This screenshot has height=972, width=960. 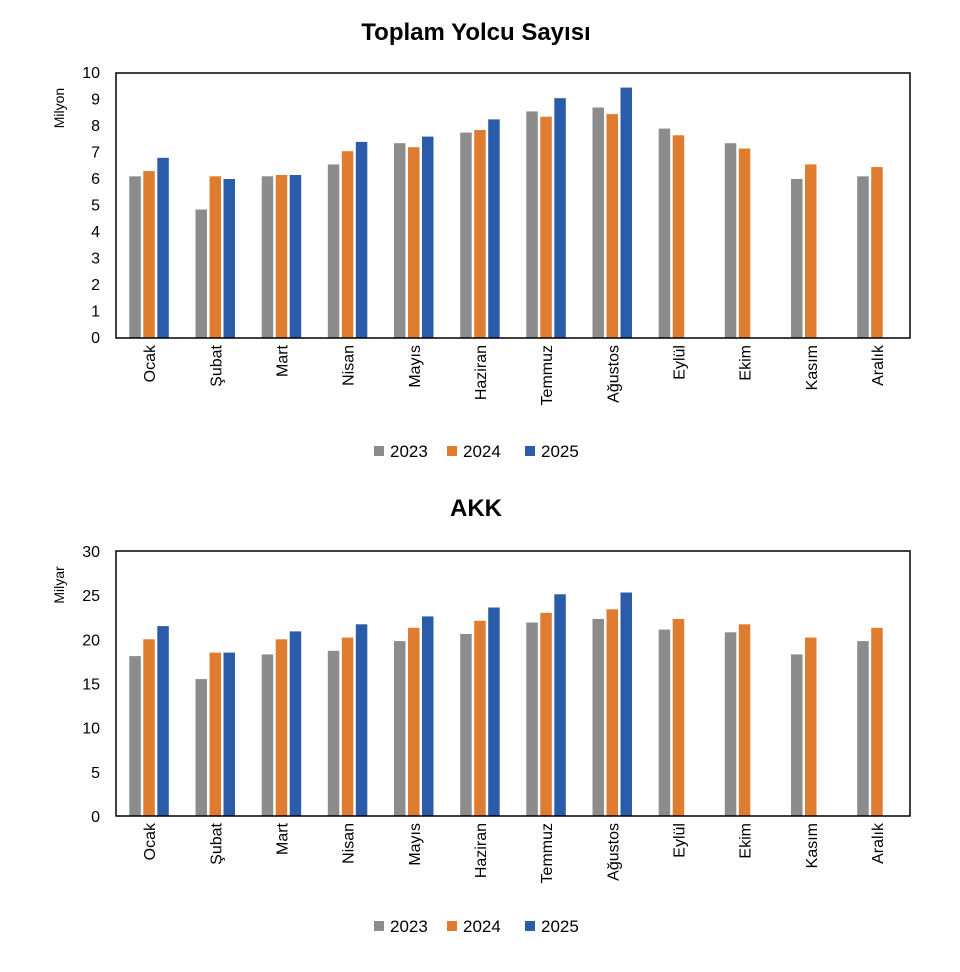 What do you see at coordinates (664, 722) in the screenshot?
I see `bar-2023-Eylül` at bounding box center [664, 722].